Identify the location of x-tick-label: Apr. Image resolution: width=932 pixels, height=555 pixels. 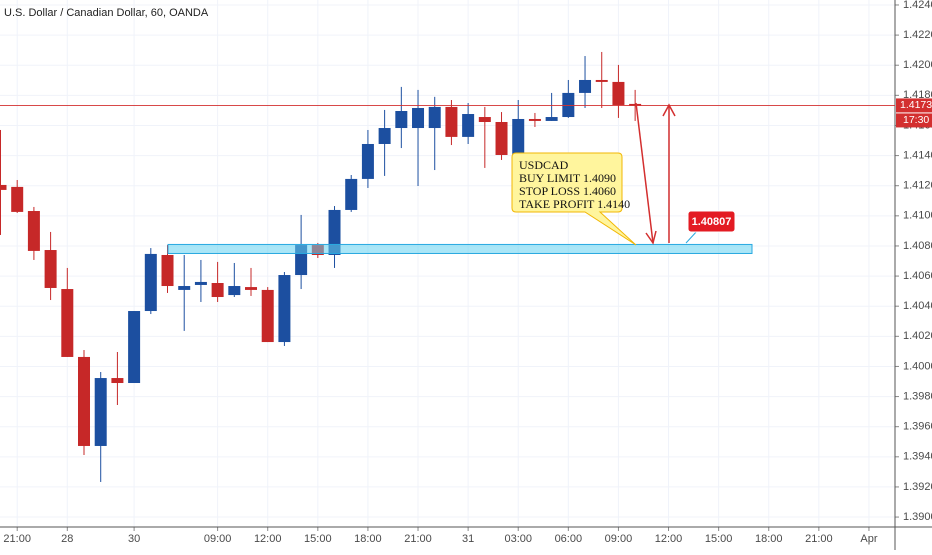
(868, 539).